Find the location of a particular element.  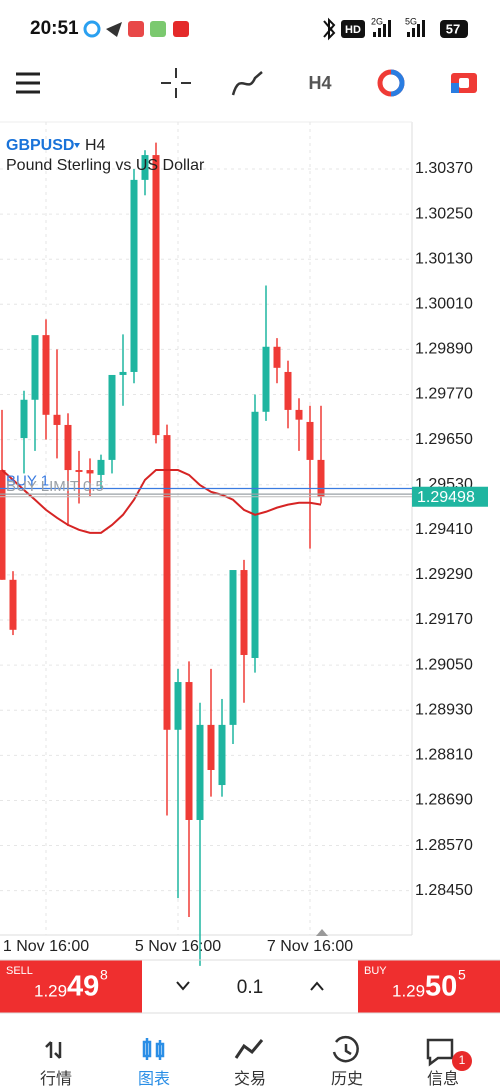

symbol: GBPUSD is located at coordinates (40, 145).